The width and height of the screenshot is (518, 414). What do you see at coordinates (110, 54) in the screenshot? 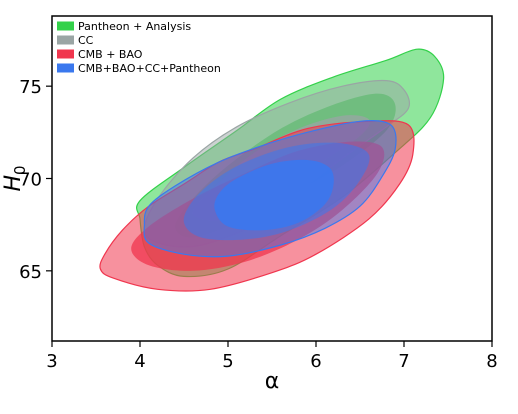
I see `legend-label: CMB + BAO` at bounding box center [110, 54].